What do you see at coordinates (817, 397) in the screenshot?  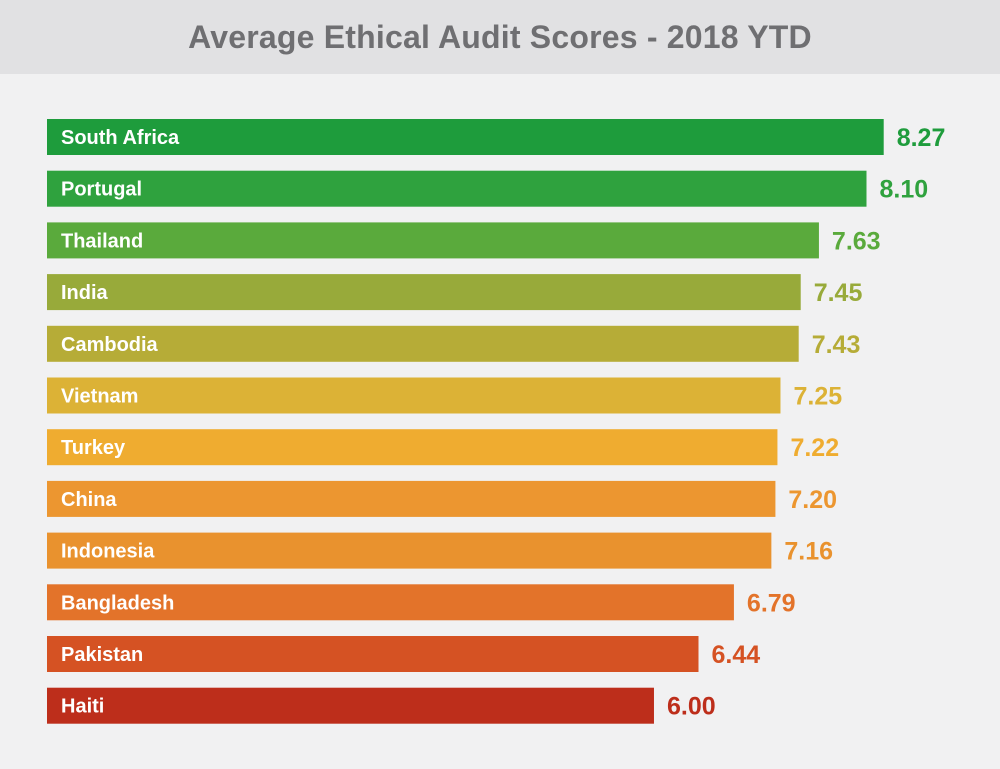 I see `bar-value-label: 7.25` at bounding box center [817, 397].